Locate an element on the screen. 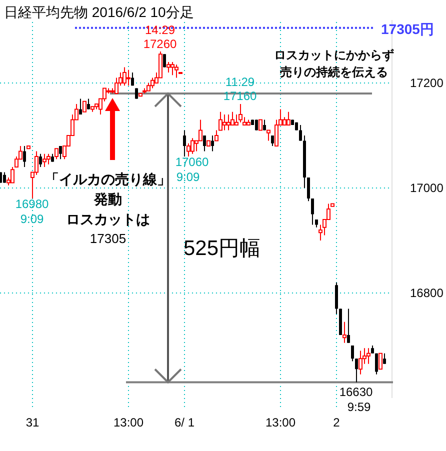 This screenshot has width=446, height=451. x-tick-label: 31 is located at coordinates (33, 423).